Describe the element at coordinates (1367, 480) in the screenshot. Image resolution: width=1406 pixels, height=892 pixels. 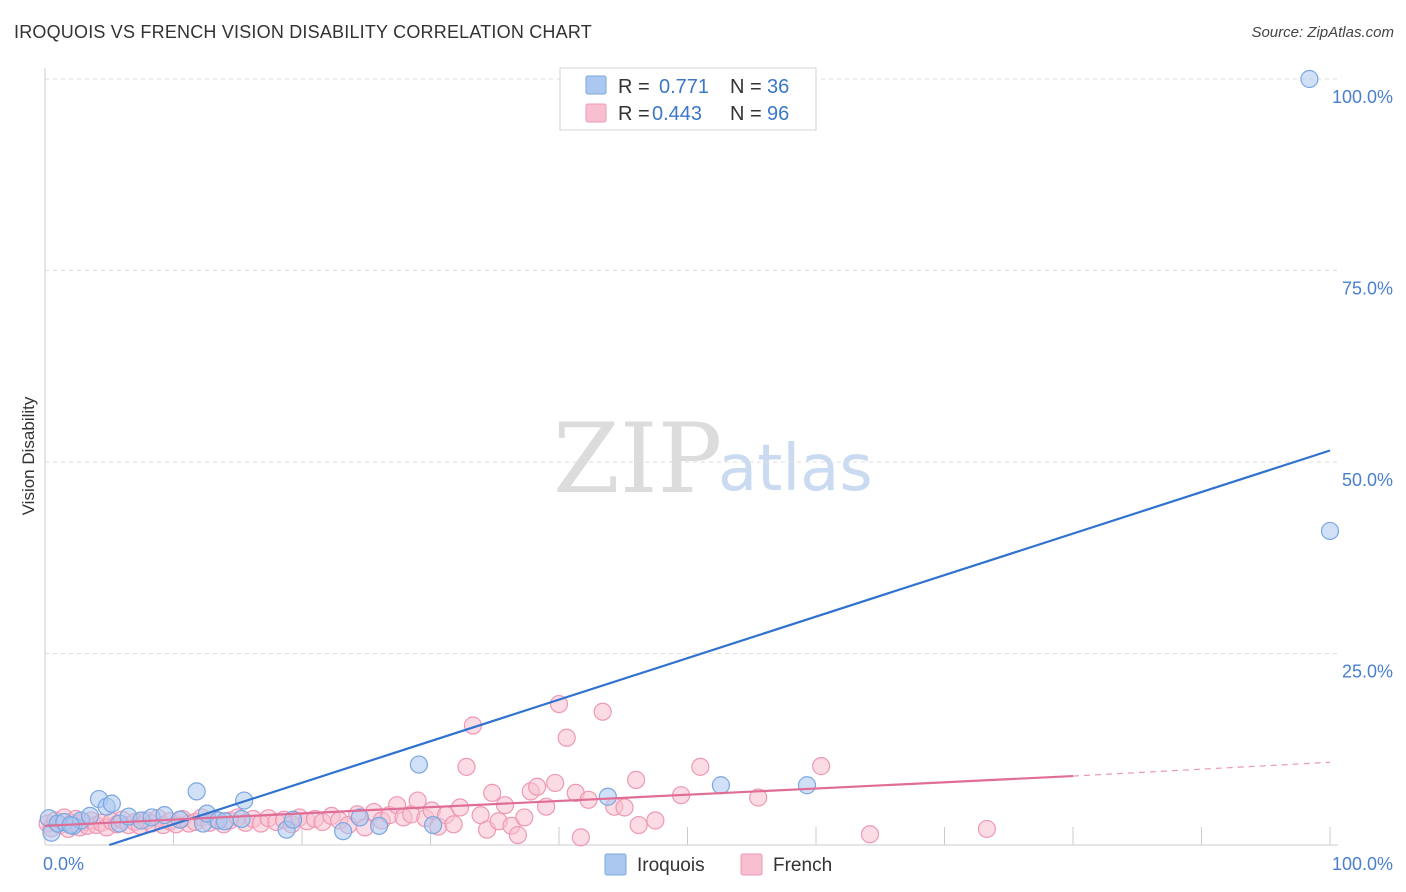
I see `y-tick-label-1: 50.0%` at that location.